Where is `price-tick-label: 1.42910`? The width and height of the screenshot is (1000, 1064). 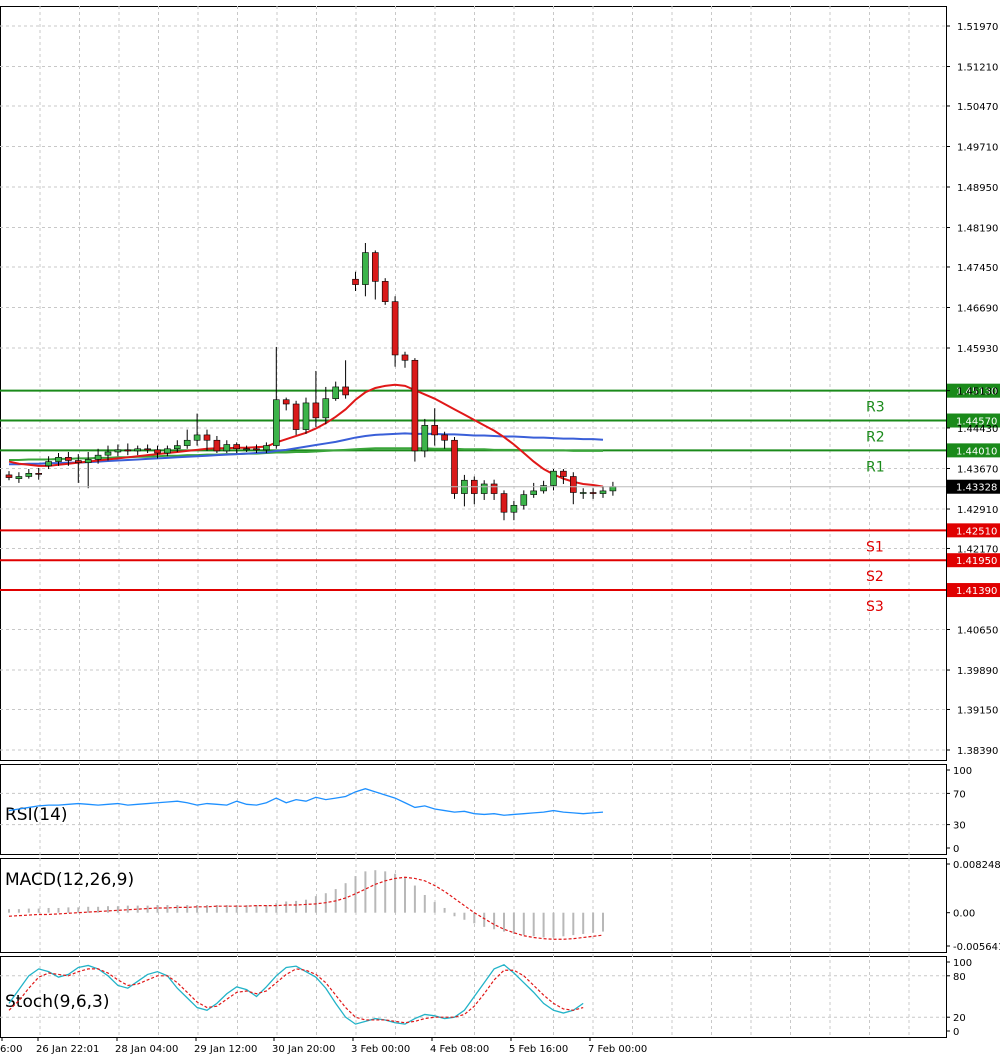 price-tick-label: 1.42910 is located at coordinates (977, 510).